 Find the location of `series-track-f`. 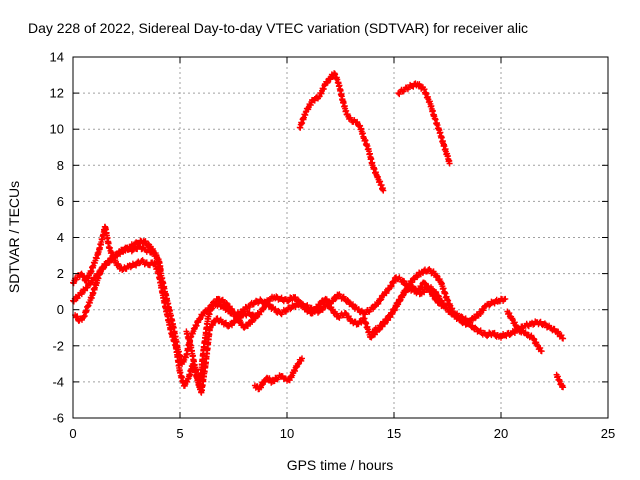

series-track-f is located at coordinates (341, 132).